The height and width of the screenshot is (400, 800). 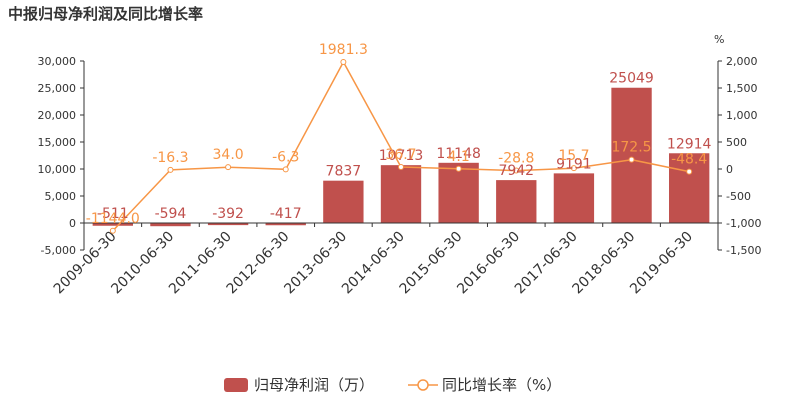 I want to click on right-axis-tick-label: 500, so click(x=736, y=142).